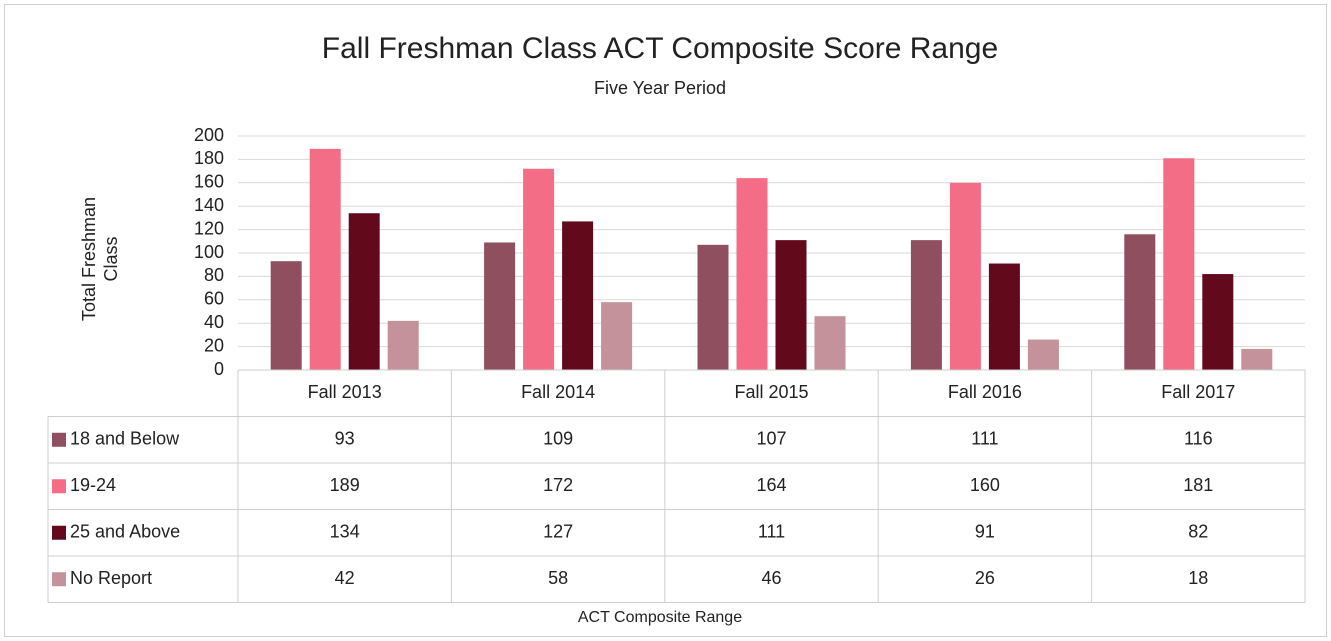 The width and height of the screenshot is (1331, 641). Describe the element at coordinates (93, 485) in the screenshot. I see `legend-label: 19-24` at that location.